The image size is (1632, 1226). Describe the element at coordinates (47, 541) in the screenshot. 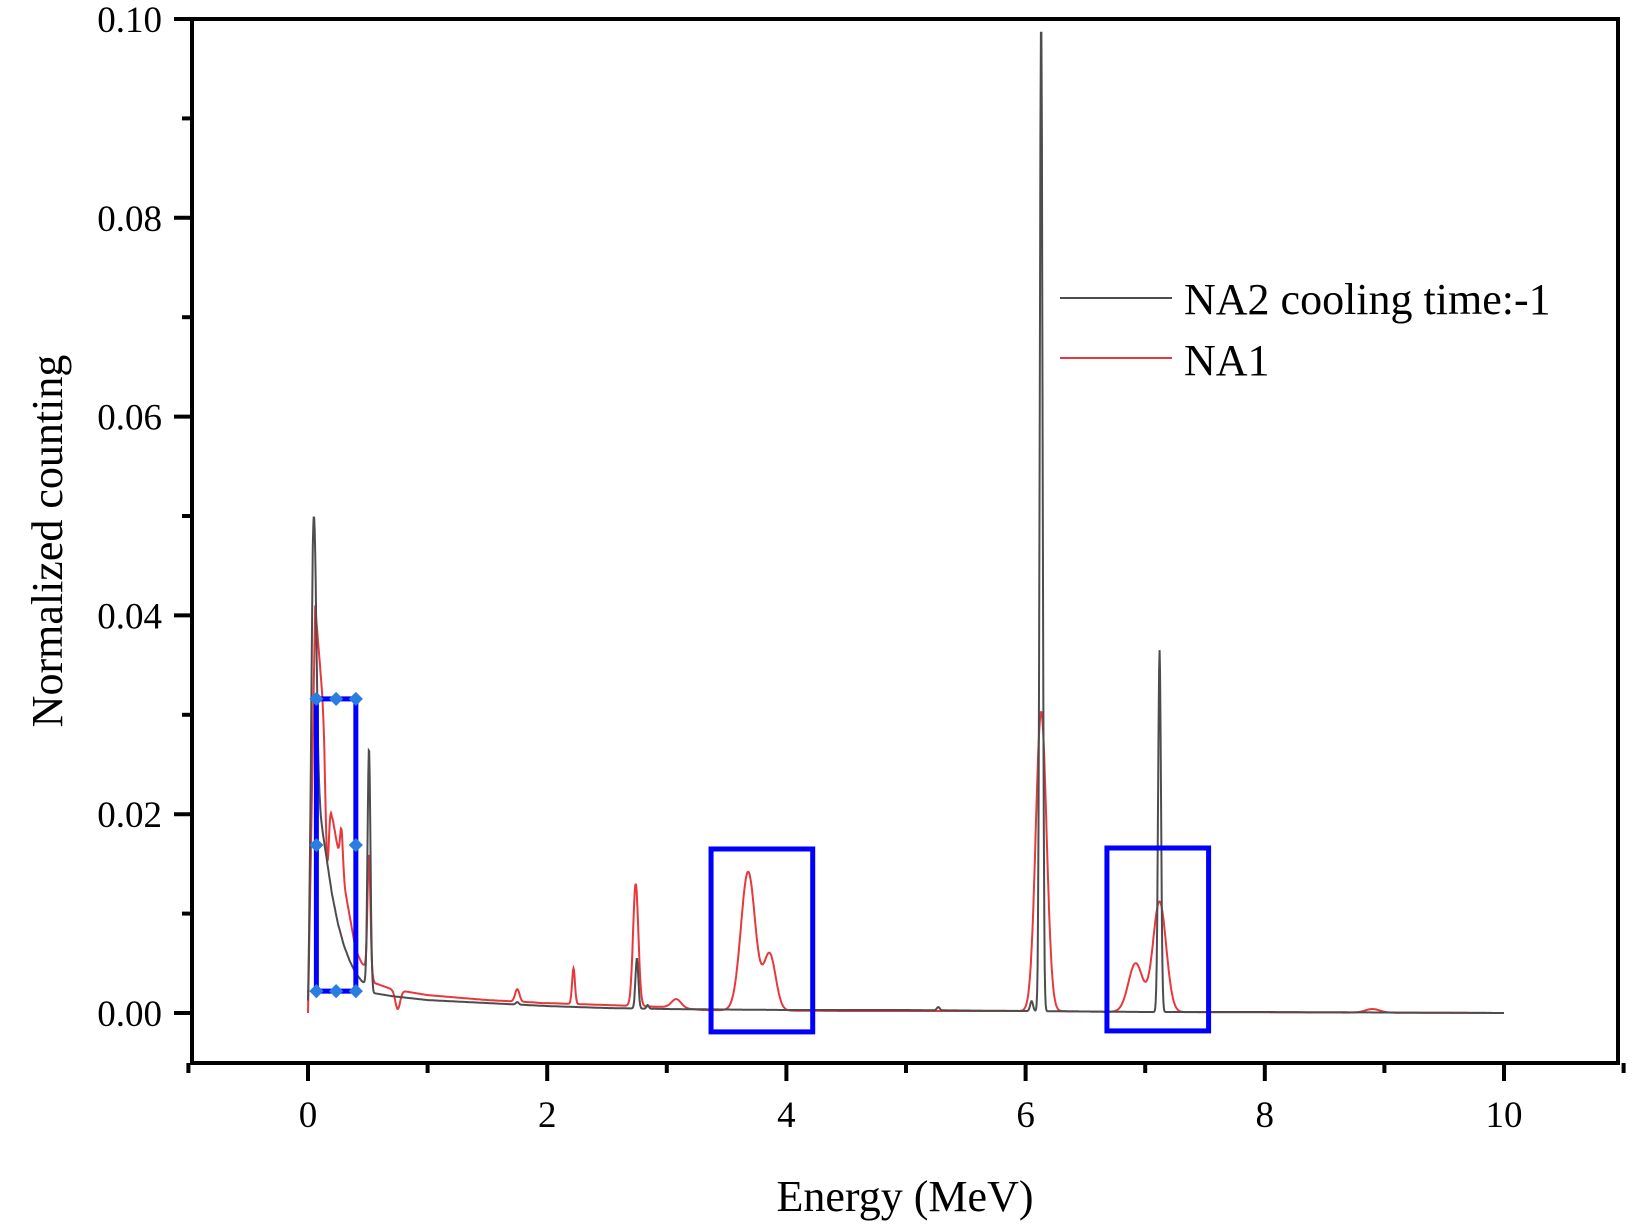

I see `y-axis-title: Normalized counting` at that location.